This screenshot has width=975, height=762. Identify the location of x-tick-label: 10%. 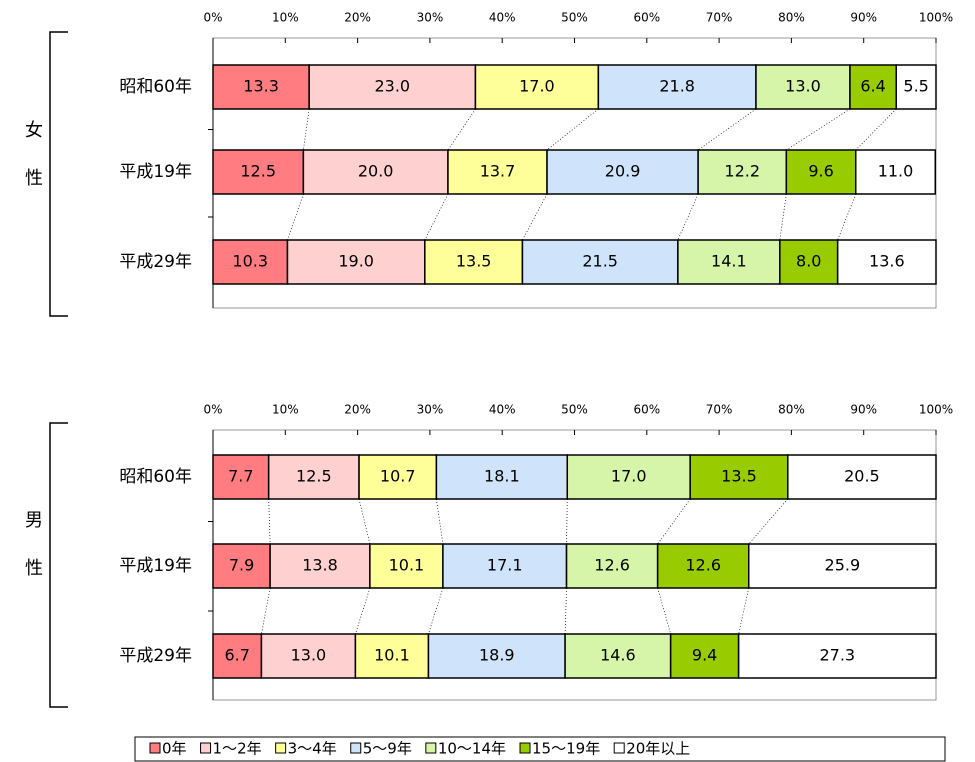
(285, 410).